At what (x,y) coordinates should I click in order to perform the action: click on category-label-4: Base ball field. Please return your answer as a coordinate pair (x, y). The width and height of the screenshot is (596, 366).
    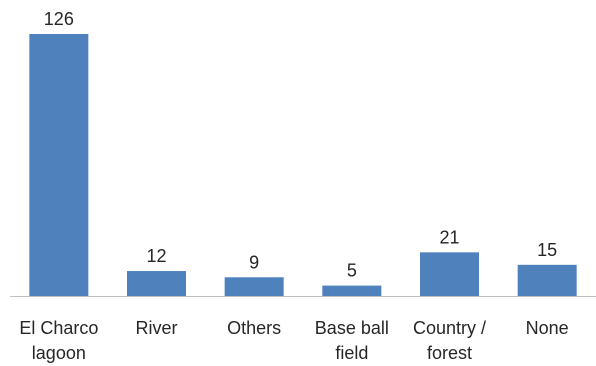
    Looking at the image, I should click on (352, 340).